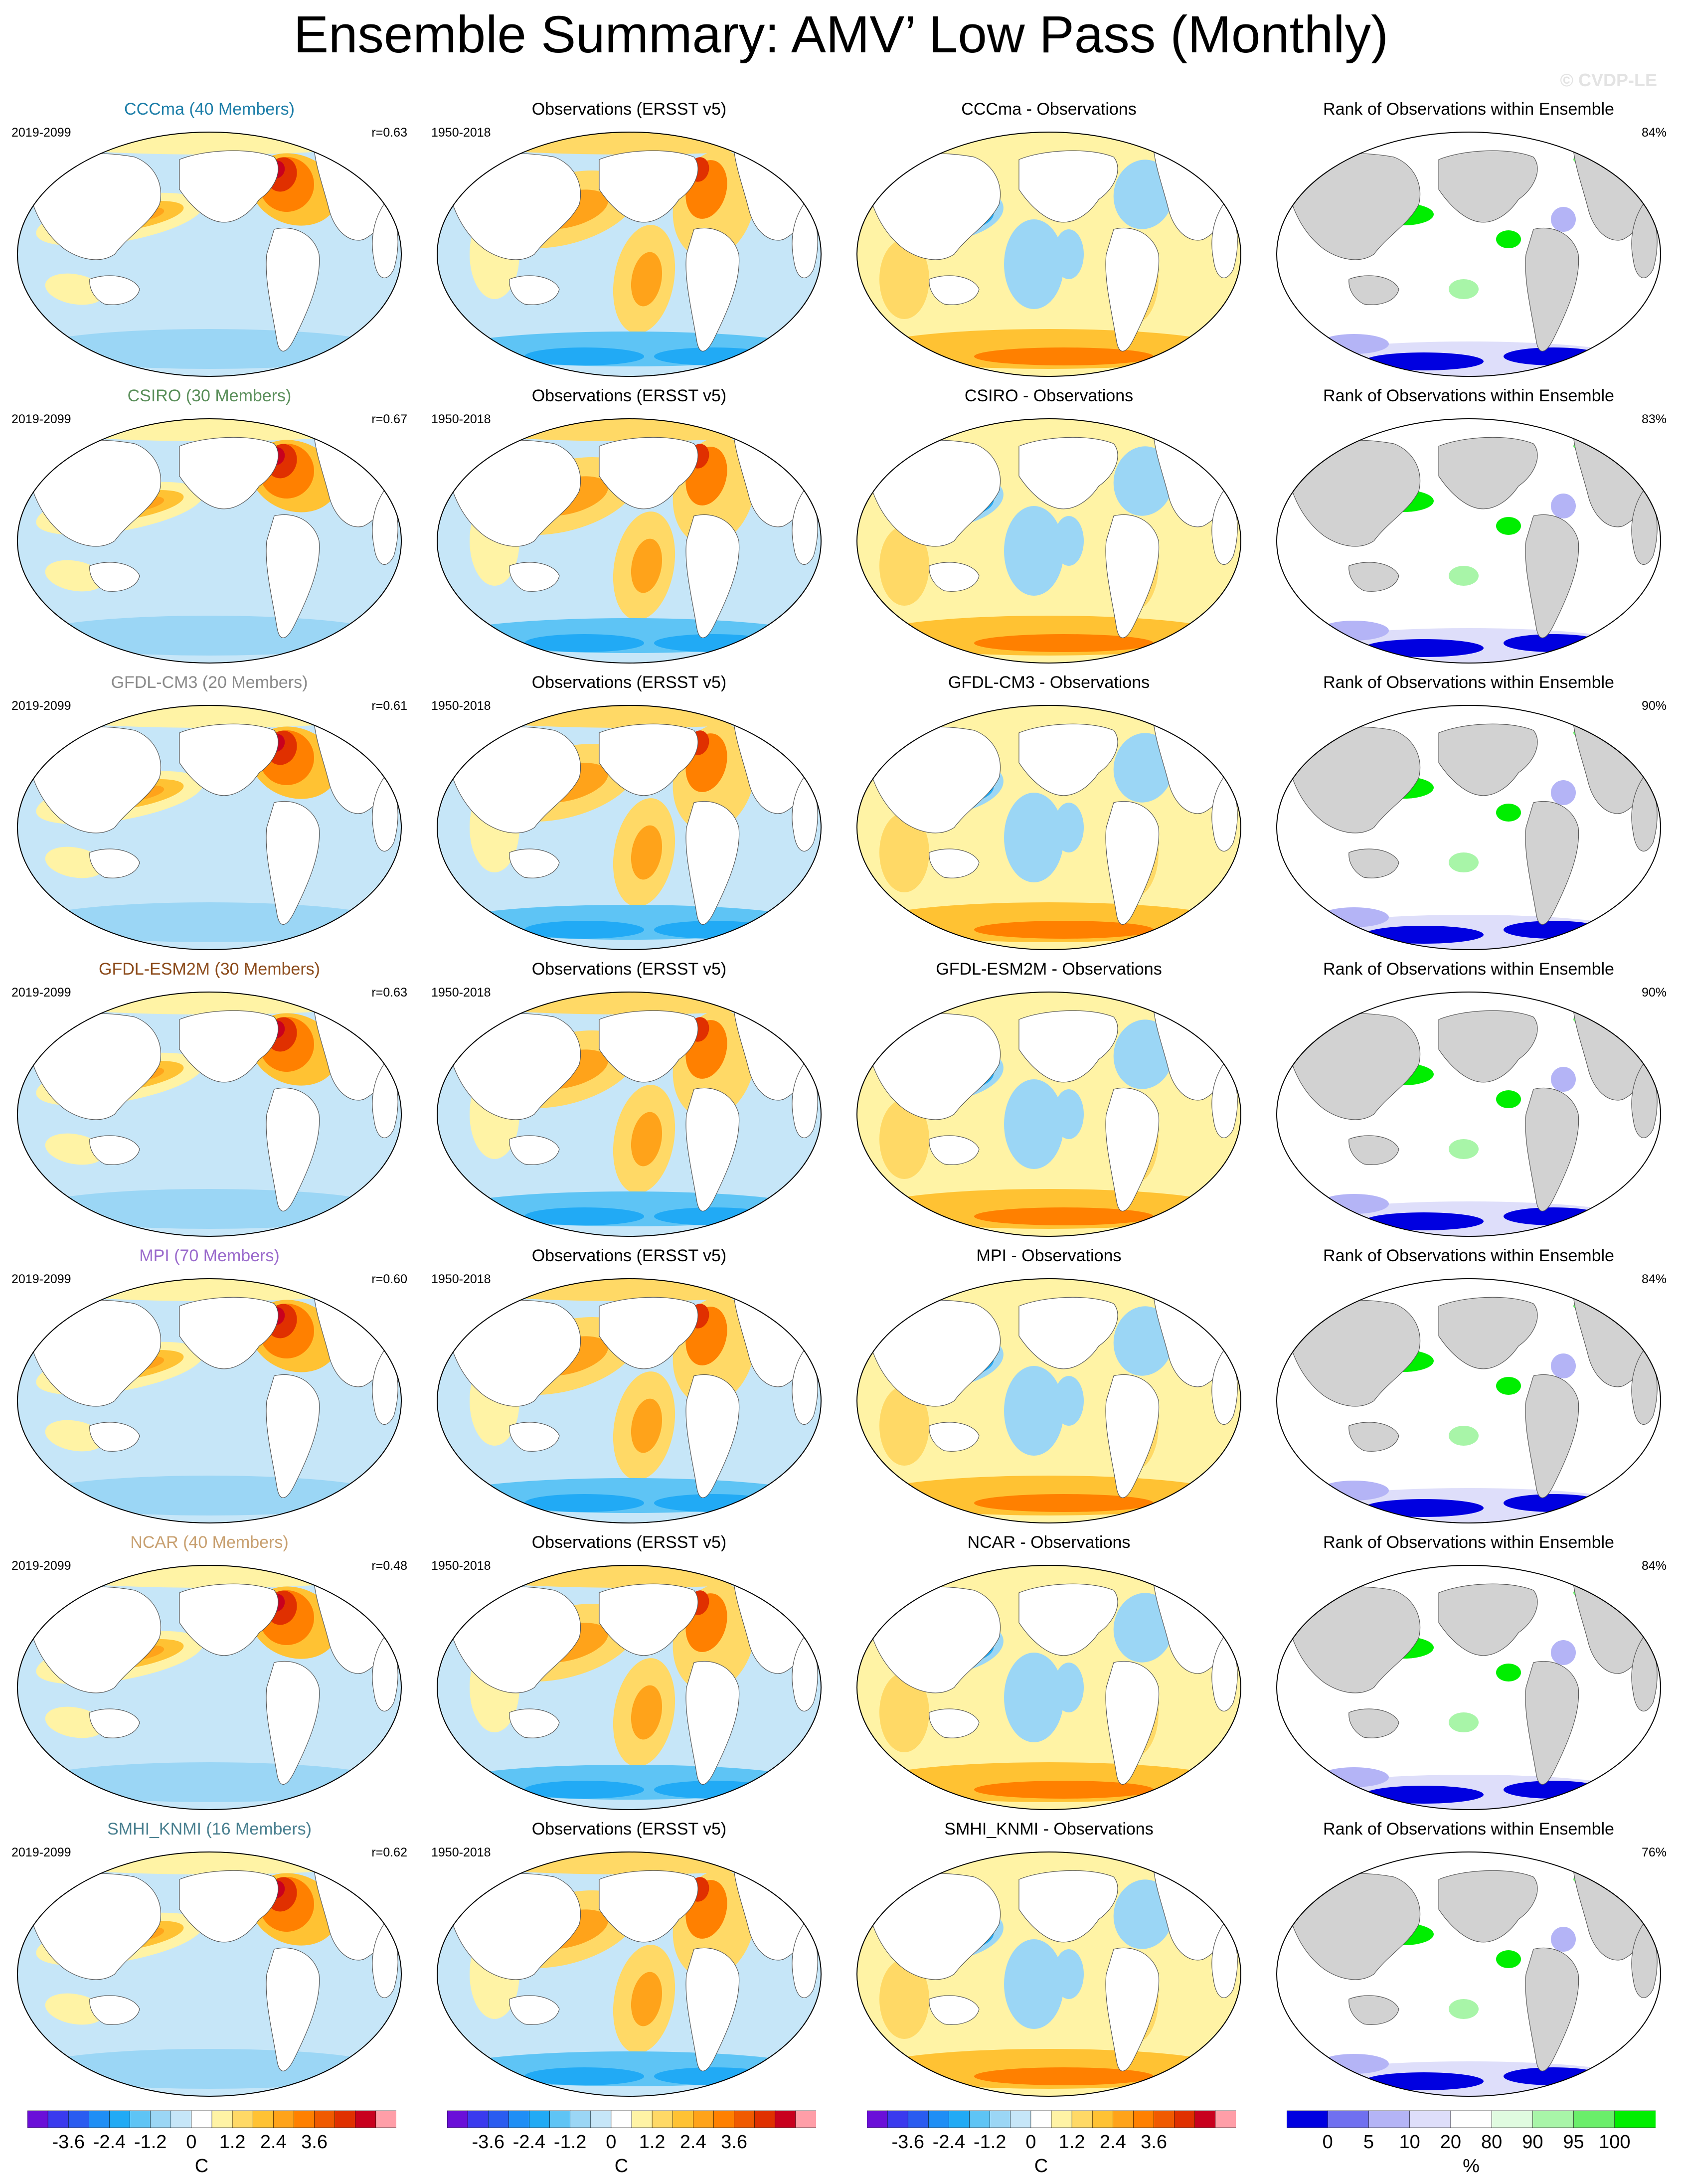 The height and width of the screenshot is (2184, 1682). I want to click on colorbar-tick-label: -2.4, so click(110, 2142).